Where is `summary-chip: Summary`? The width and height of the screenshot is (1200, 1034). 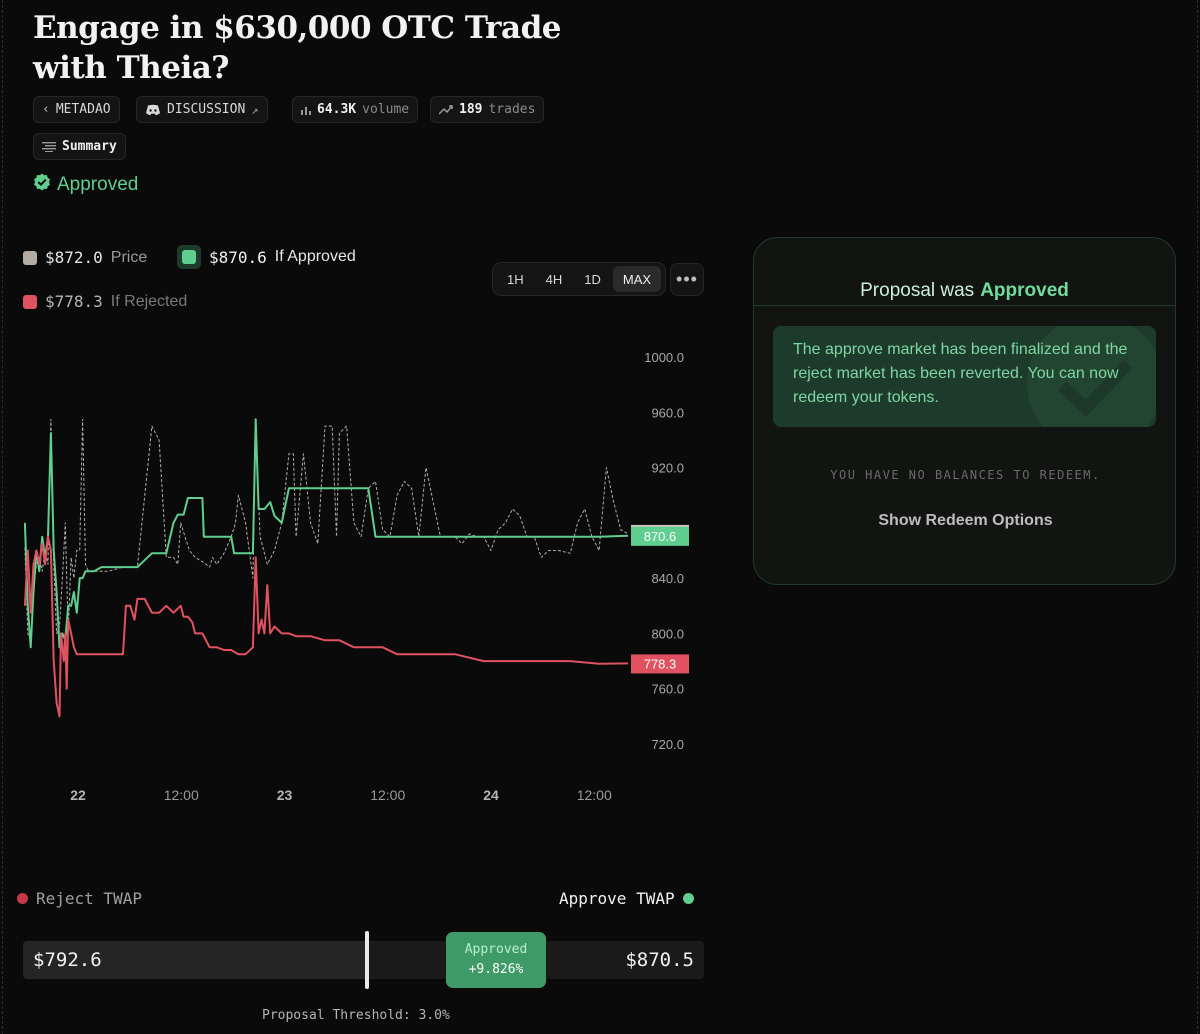
summary-chip: Summary is located at coordinates (79, 146).